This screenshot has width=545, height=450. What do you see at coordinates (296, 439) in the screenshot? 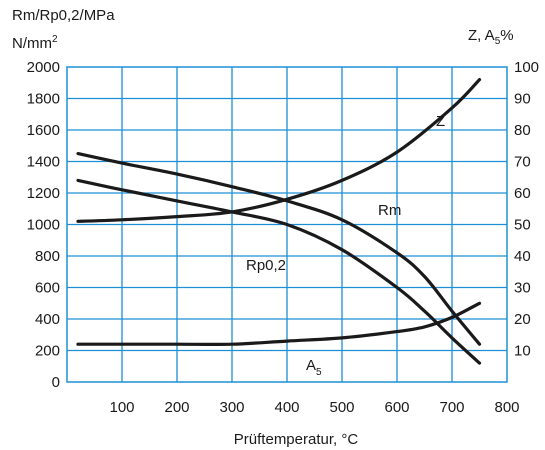
I see `x-axis-title: Prüftemperatur, °C` at bounding box center [296, 439].